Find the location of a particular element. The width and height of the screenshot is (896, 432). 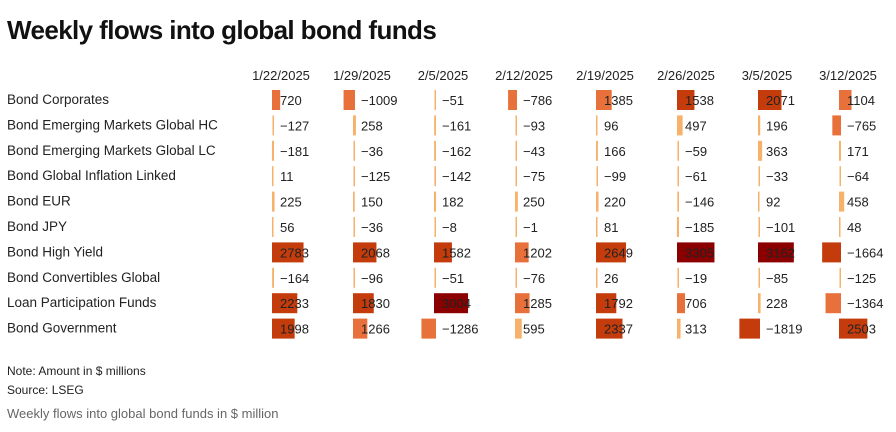

flow-value-label: −85 is located at coordinates (777, 278).